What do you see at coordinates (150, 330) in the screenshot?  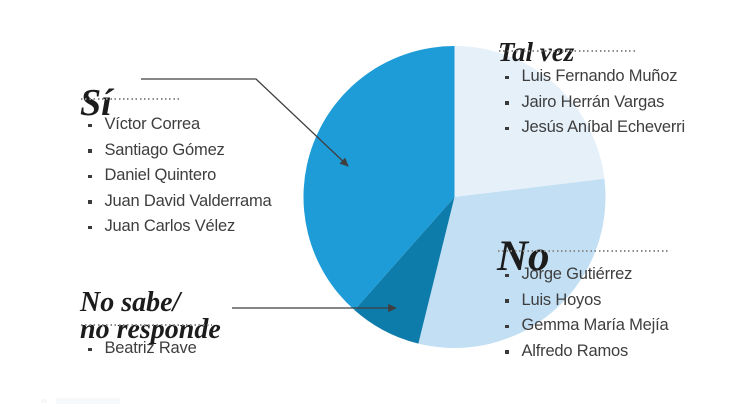 I see `no-sabe-heading-line2: no responde` at bounding box center [150, 330].